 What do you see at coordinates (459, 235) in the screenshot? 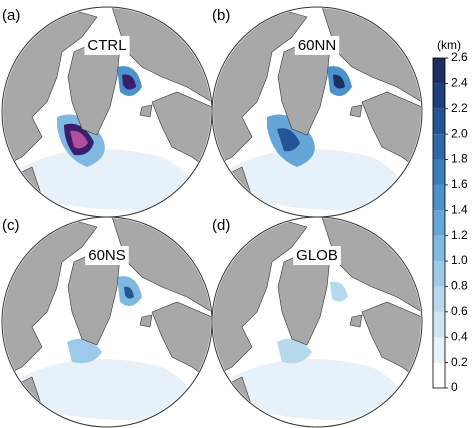
I see `colorbar-tick-label: 1.2` at bounding box center [459, 235].